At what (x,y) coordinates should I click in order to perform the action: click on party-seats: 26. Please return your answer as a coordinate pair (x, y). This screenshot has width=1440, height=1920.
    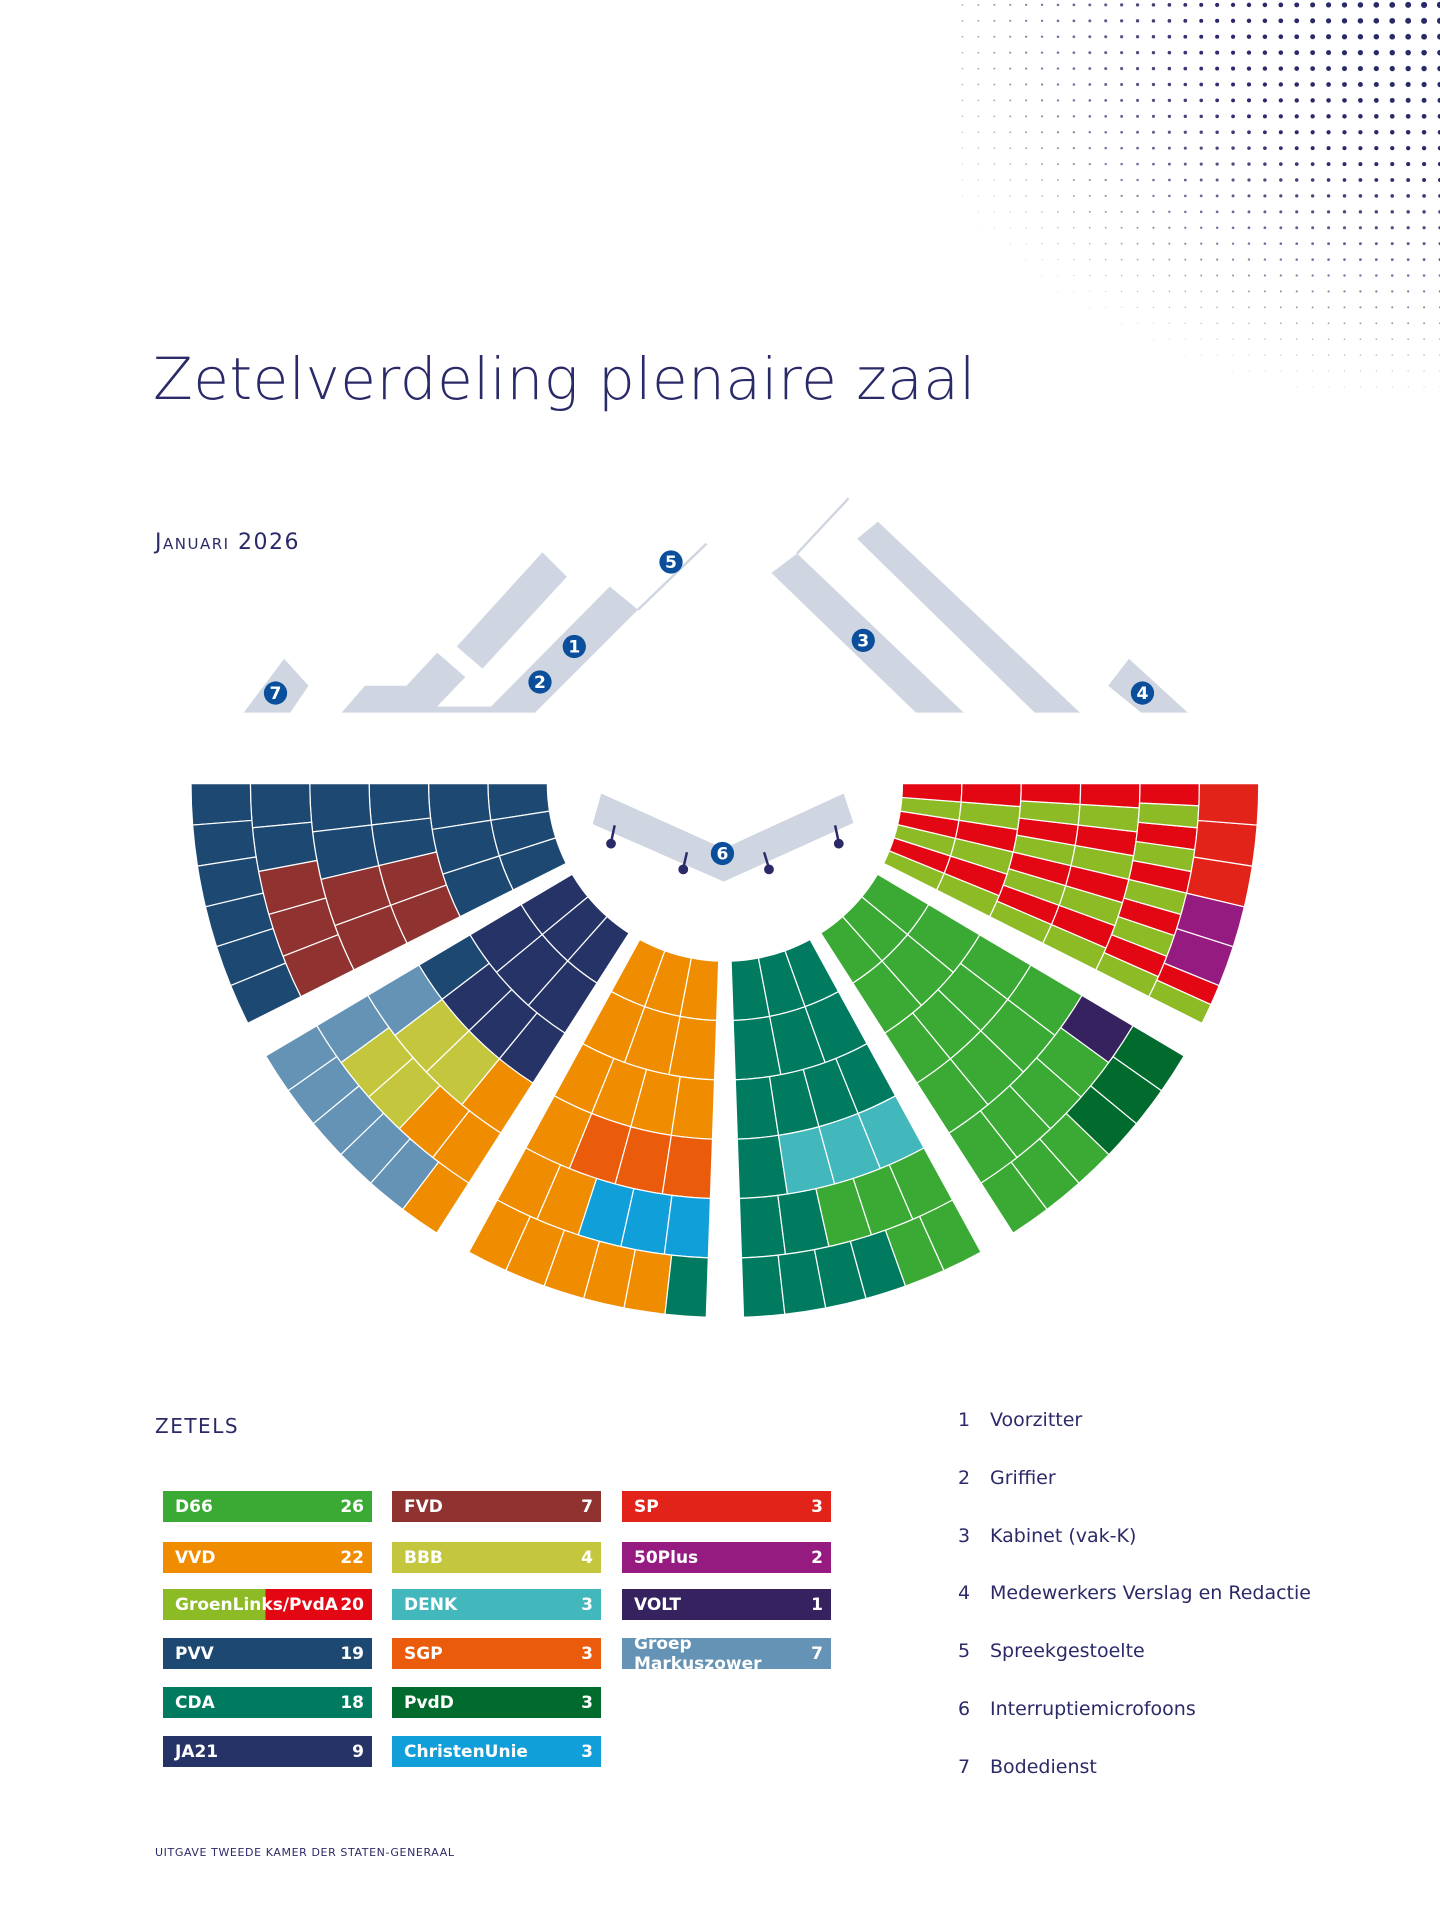
    Looking at the image, I should click on (352, 1506).